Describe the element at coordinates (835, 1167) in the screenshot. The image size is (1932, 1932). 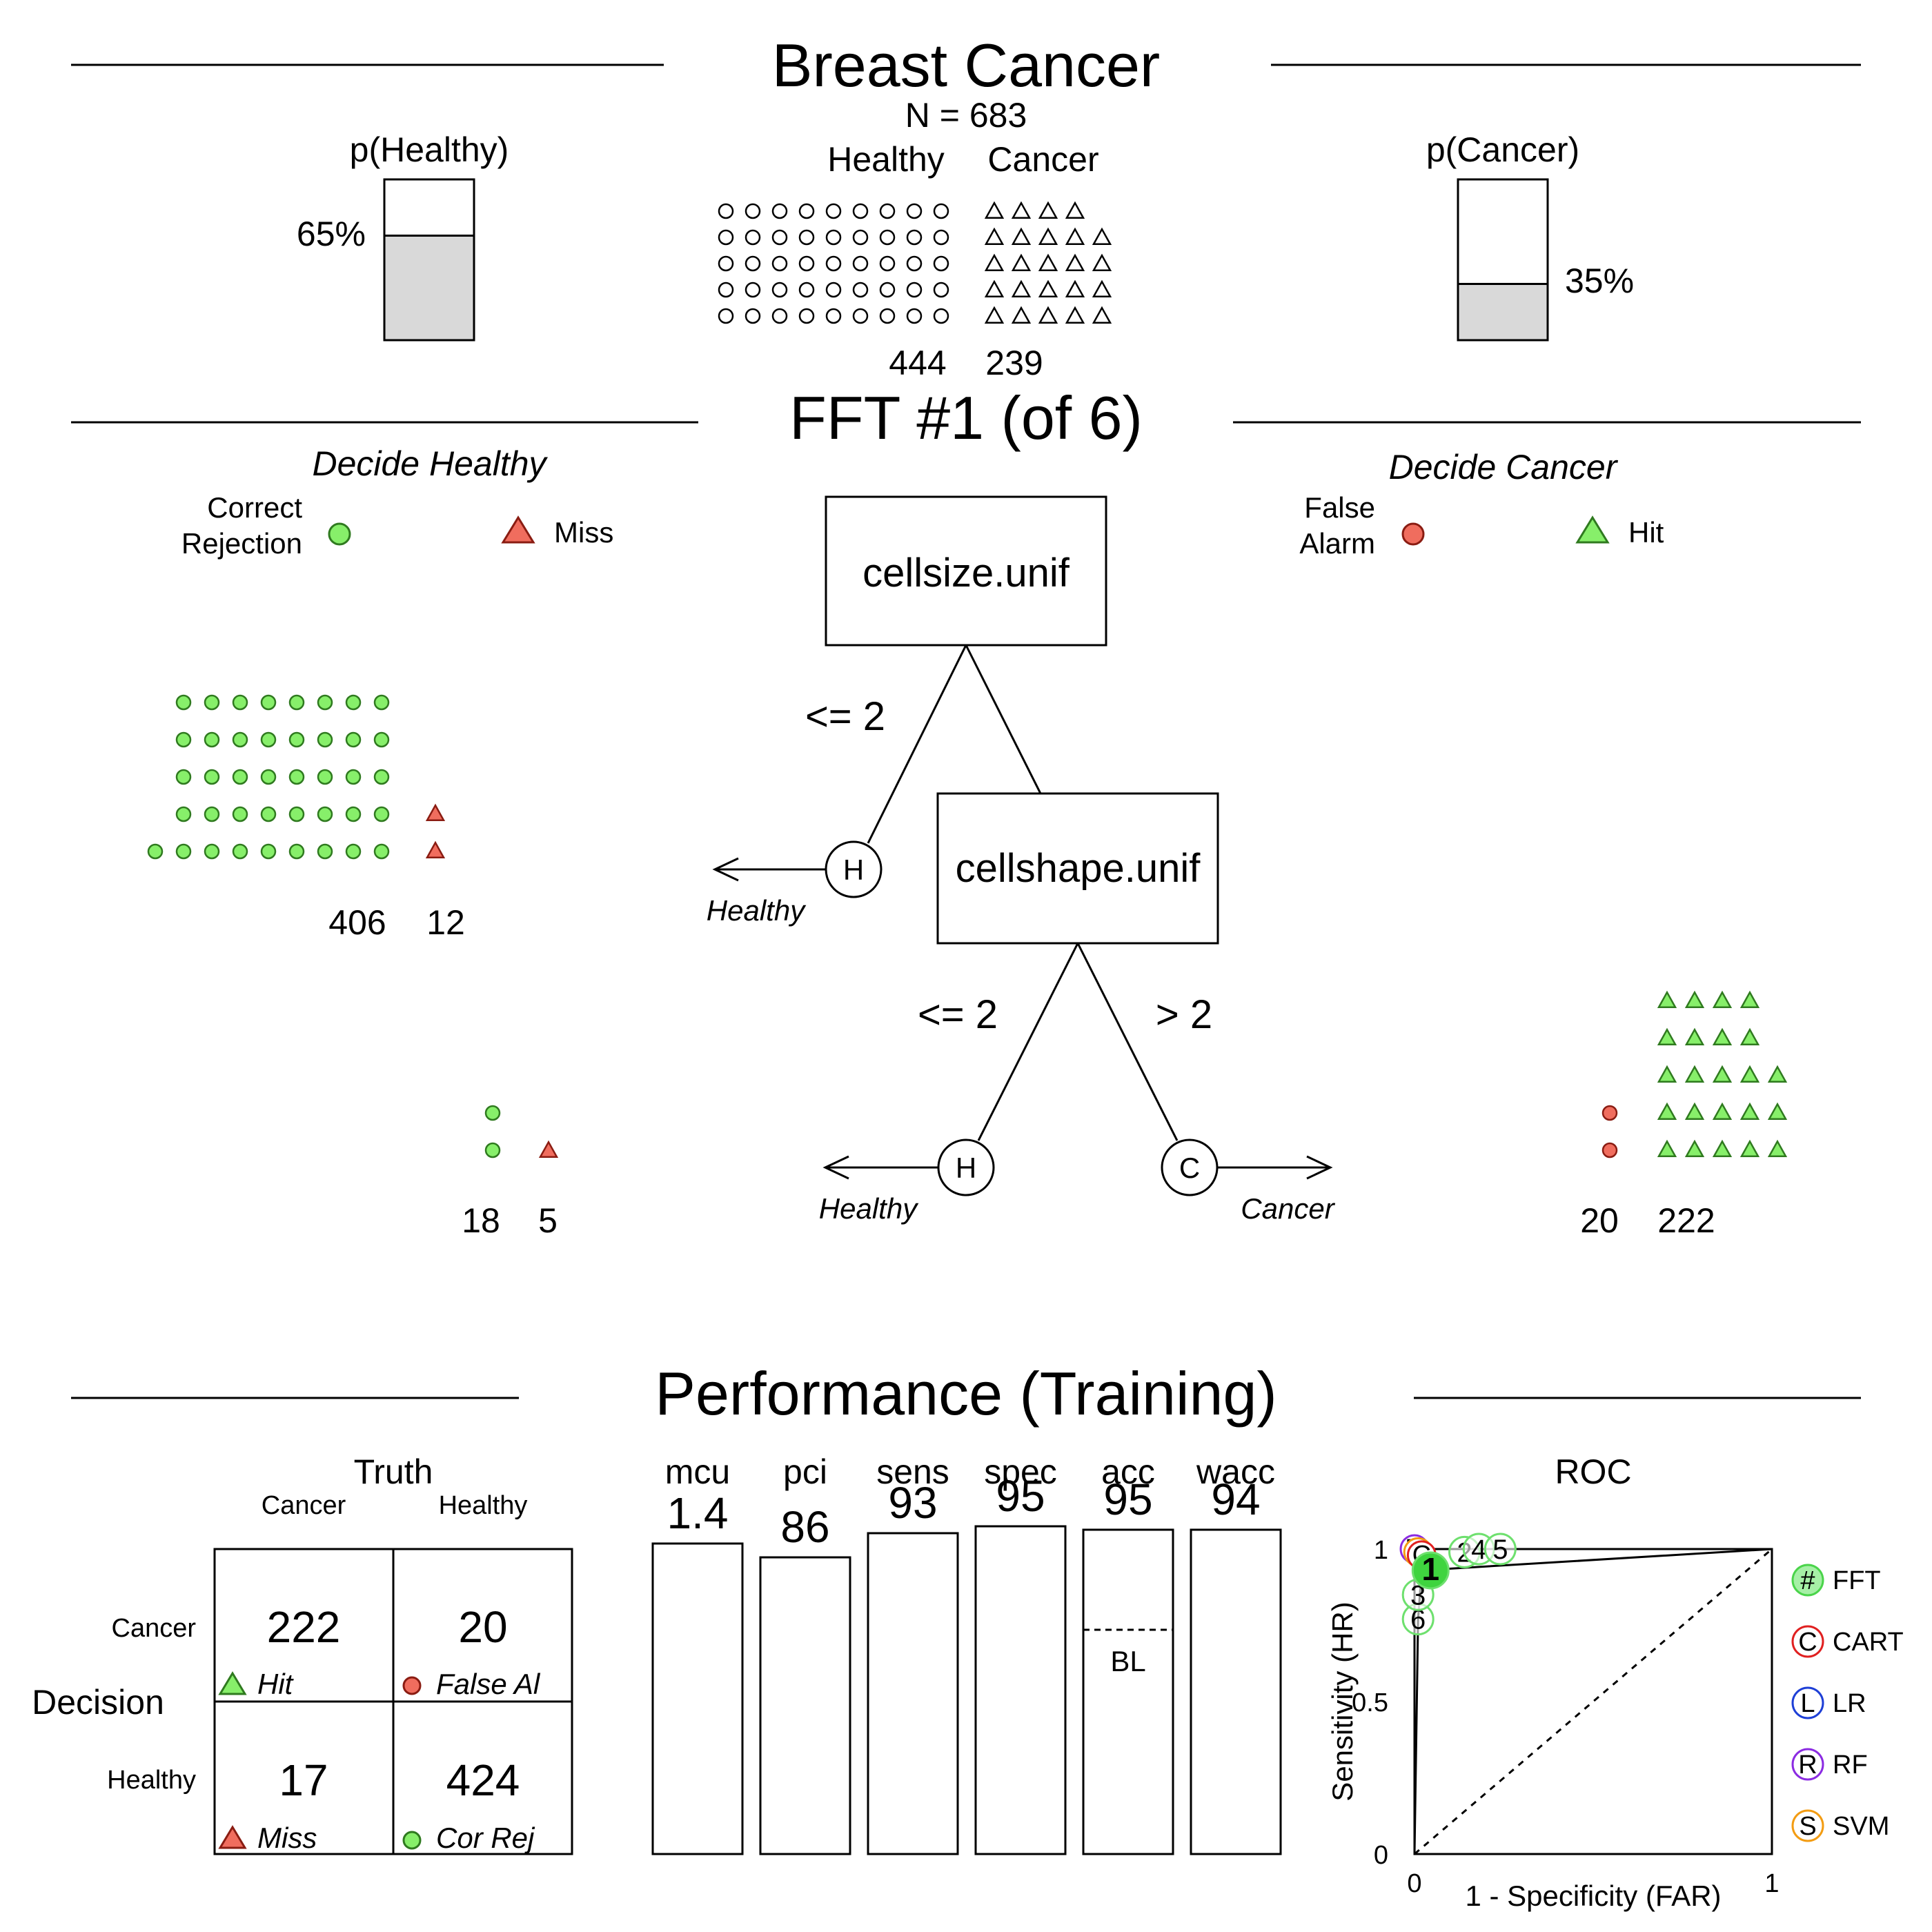
I see `exit-healthy-2-arrowhead` at that location.